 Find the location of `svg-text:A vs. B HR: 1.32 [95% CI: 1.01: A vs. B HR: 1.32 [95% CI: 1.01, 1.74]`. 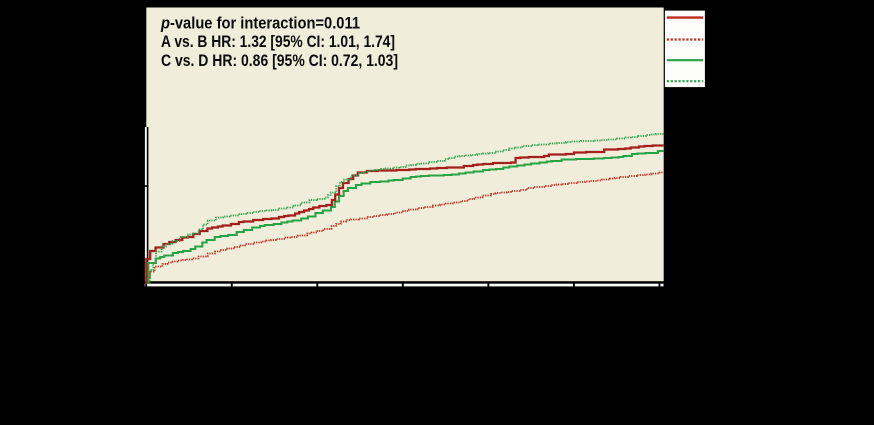

svg-text:A vs. B HR: 1.32 [95% CI: 1.01: A vs. B HR: 1.32 [95% CI: 1.01, 1.74] is located at coordinates (278, 41).